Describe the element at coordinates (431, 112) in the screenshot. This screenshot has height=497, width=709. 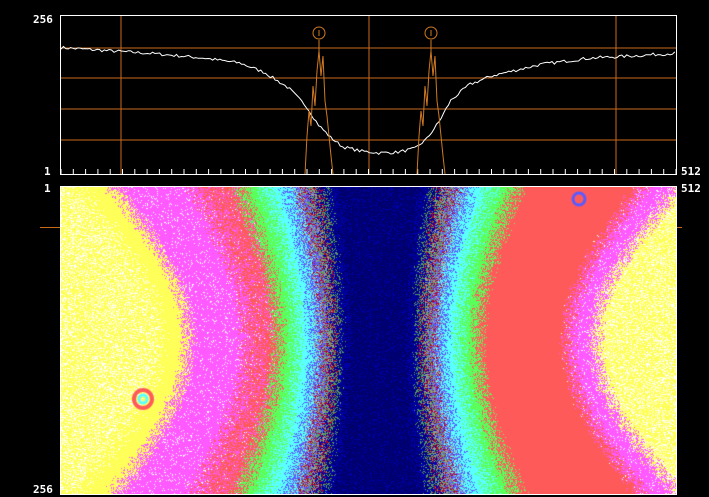
I see `right-cursor-trace` at that location.